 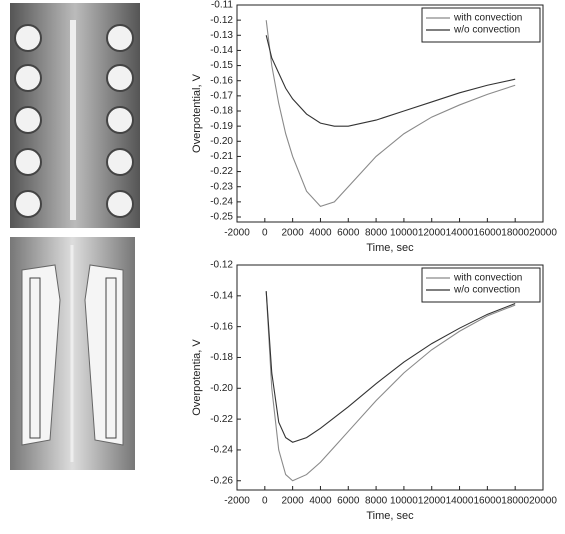 What do you see at coordinates (221, 95) in the screenshot?
I see `y-tick-label: -0.17` at bounding box center [221, 95].